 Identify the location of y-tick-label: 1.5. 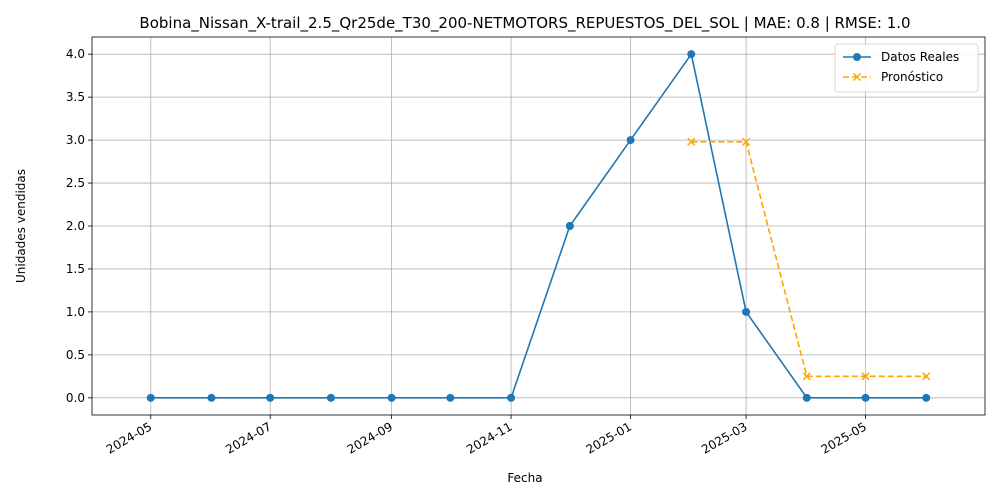
(75, 269).